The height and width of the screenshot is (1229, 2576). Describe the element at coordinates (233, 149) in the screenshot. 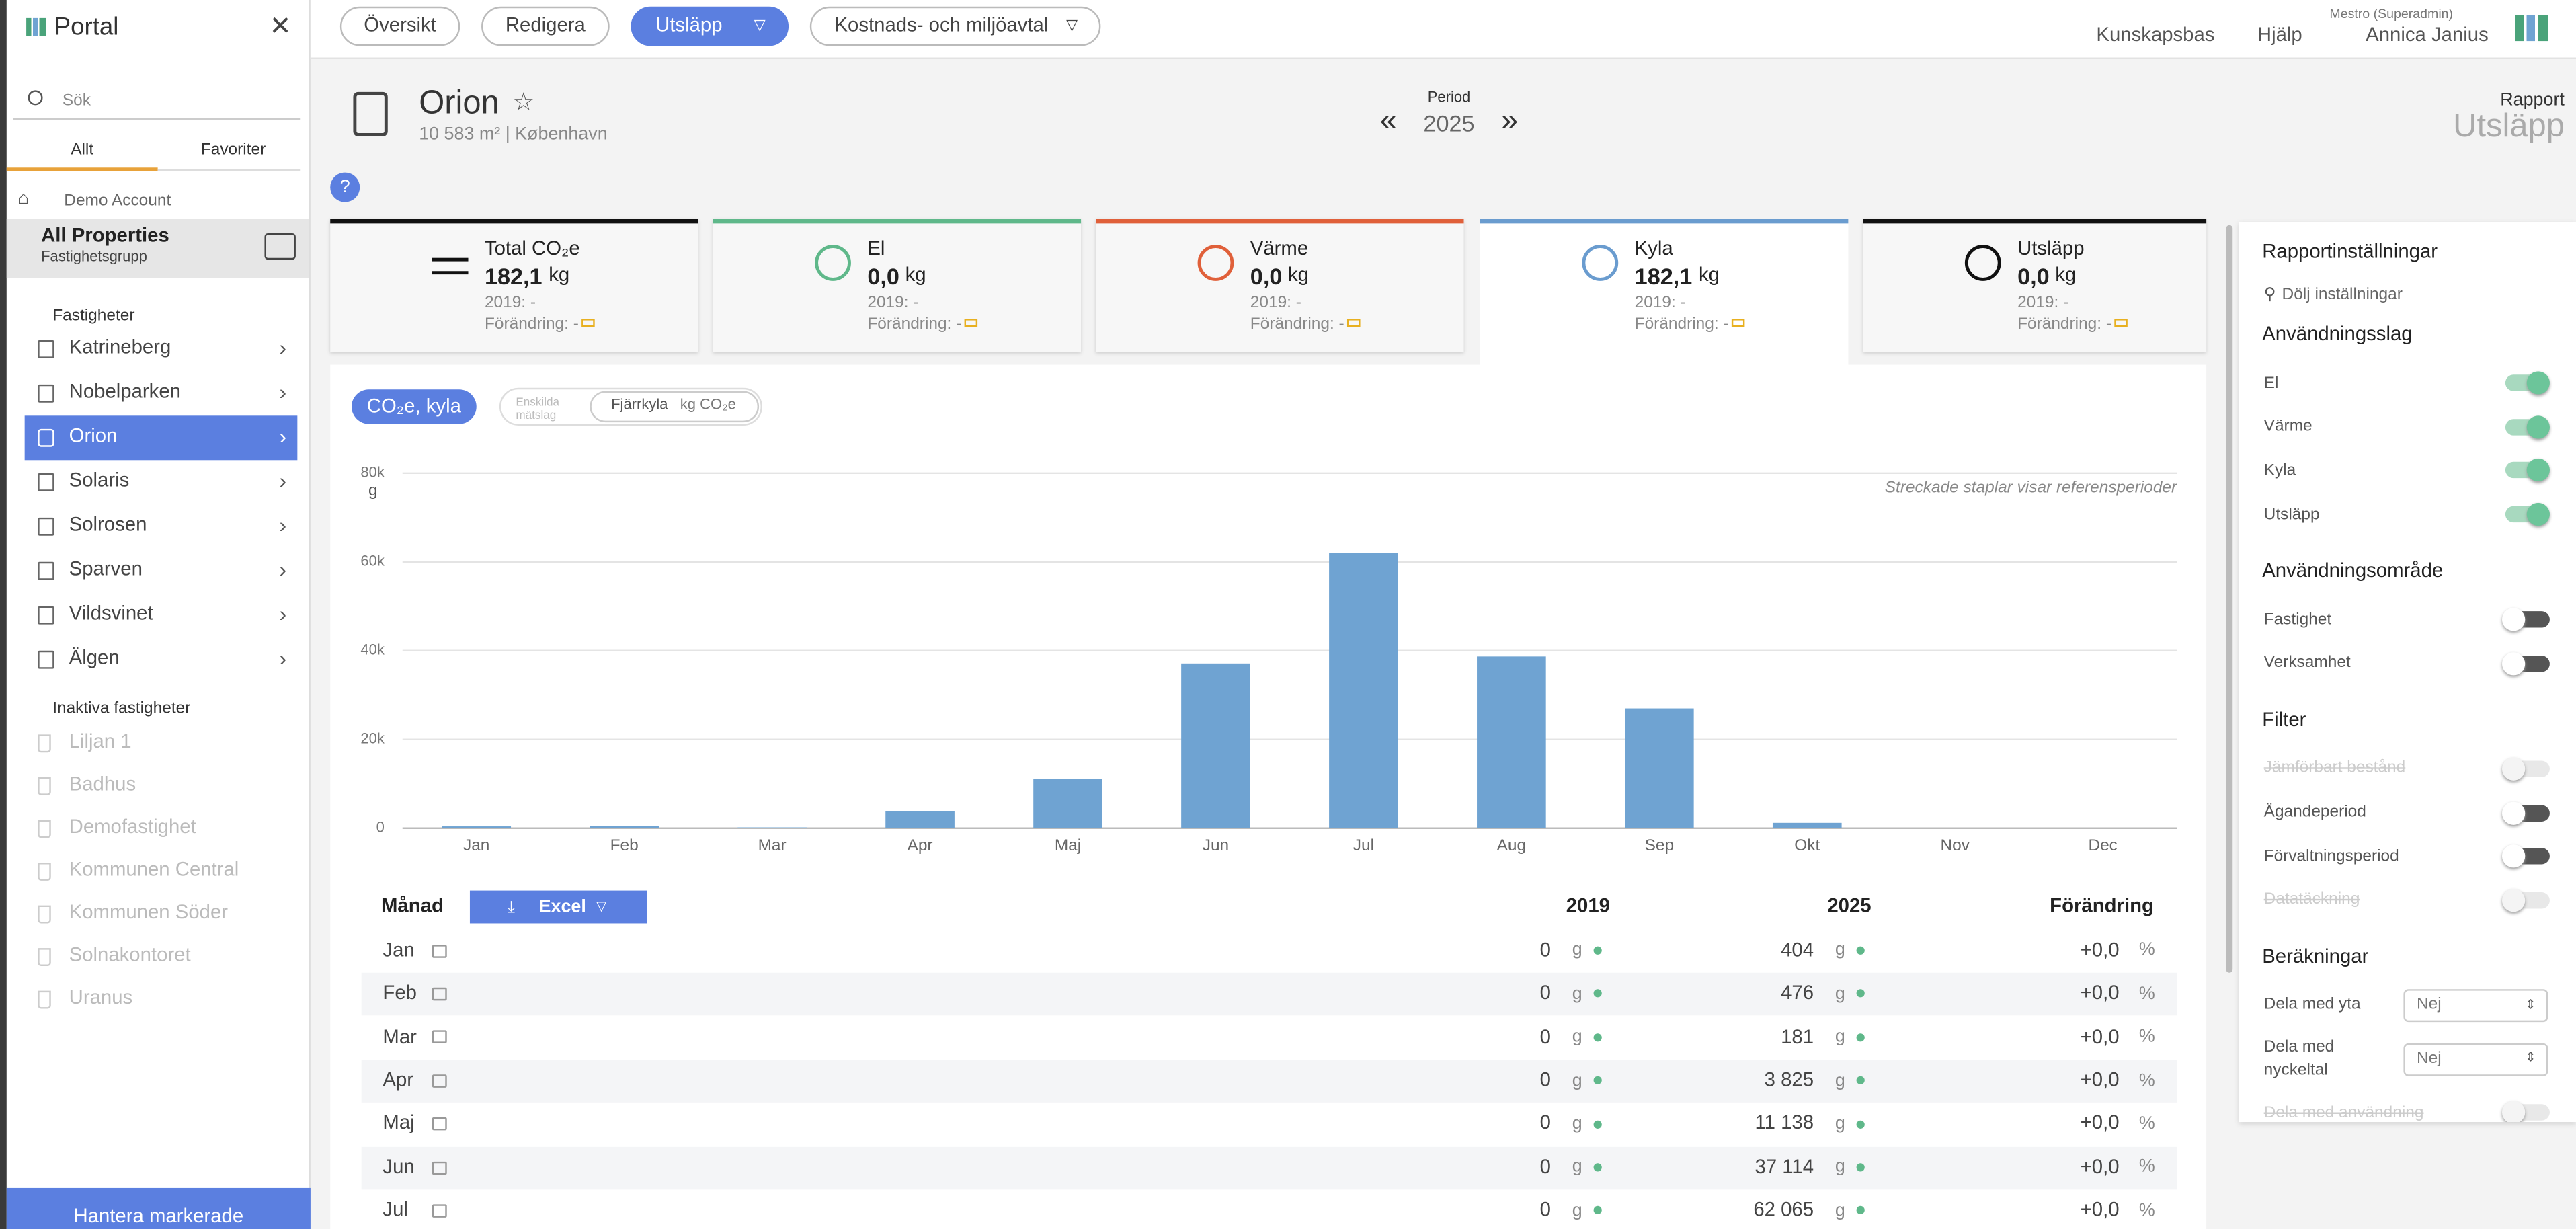

I see `tab-favorites: Favoriter` at that location.